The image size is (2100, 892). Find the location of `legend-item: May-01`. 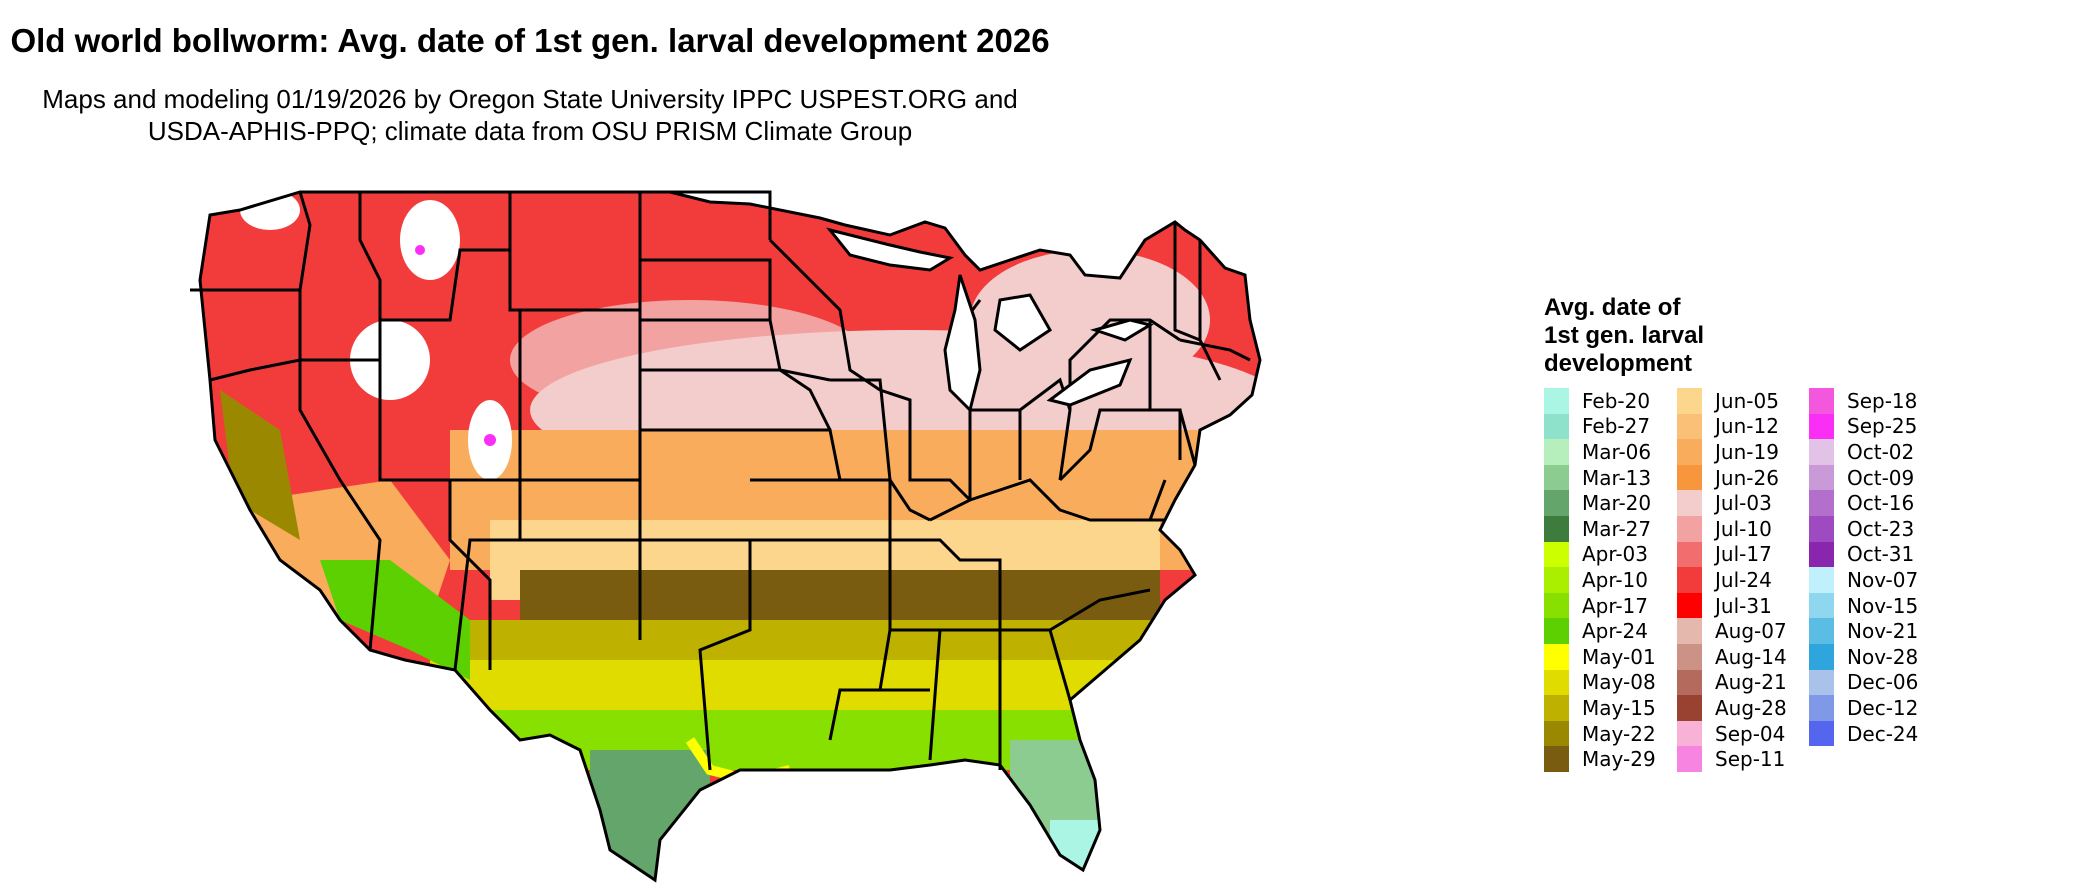

legend-item: May-01 is located at coordinates (1600, 656).